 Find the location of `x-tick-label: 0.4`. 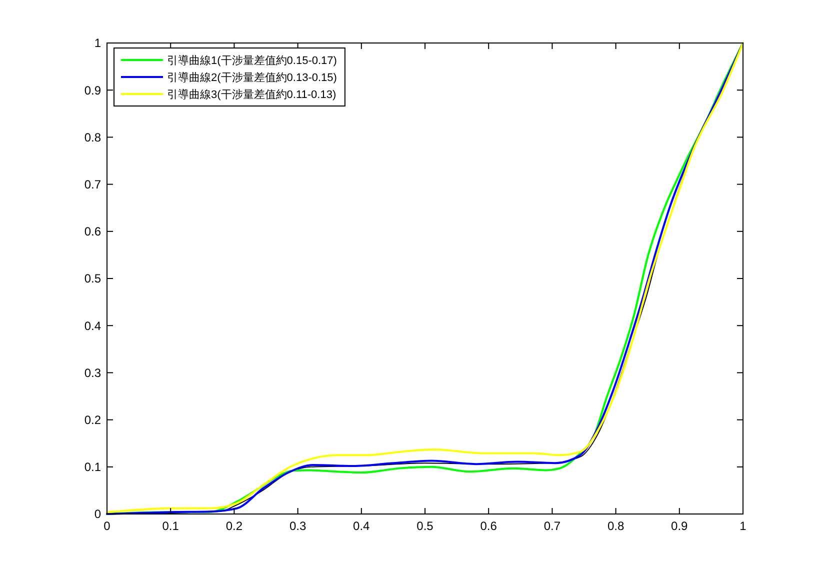

x-tick-label: 0.4 is located at coordinates (361, 526).